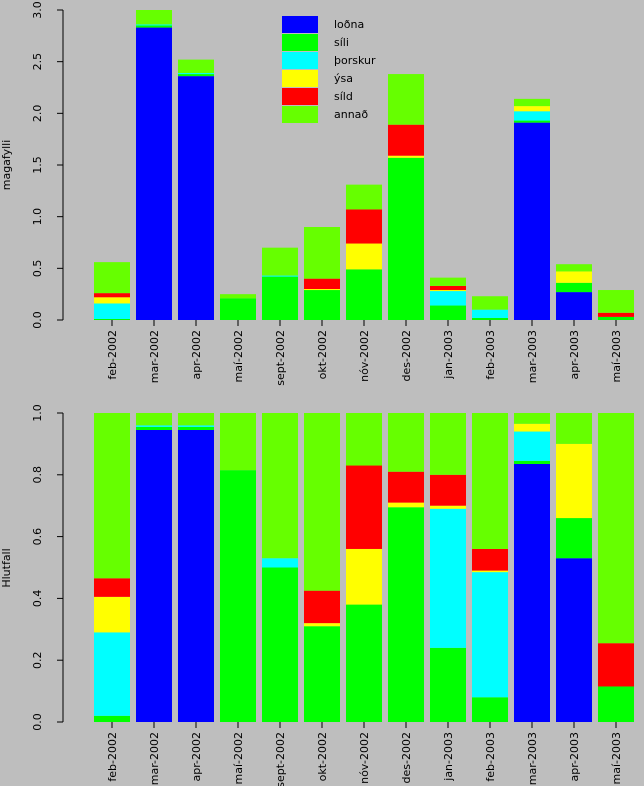 The image size is (644, 786). I want to click on y-tick-label: 2.5, so click(37, 62).